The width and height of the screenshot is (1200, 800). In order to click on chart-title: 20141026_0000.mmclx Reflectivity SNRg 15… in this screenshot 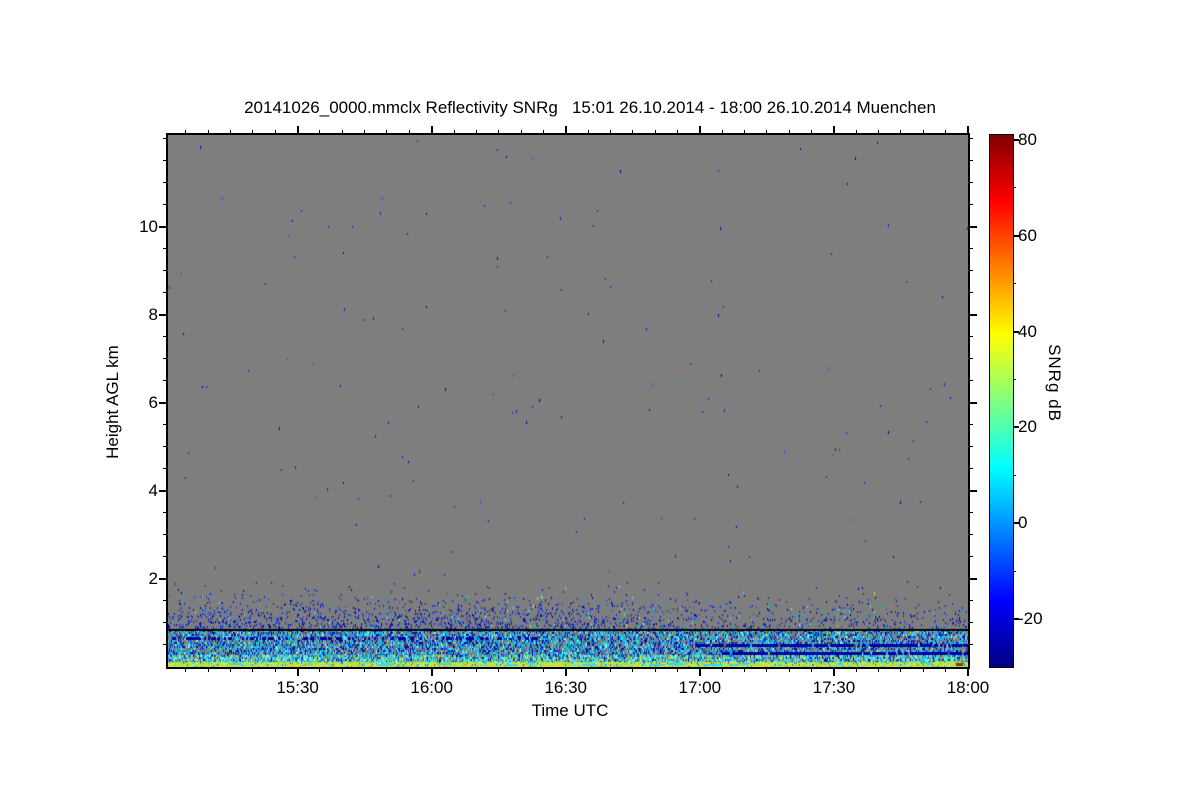, I will do `click(590, 107)`.